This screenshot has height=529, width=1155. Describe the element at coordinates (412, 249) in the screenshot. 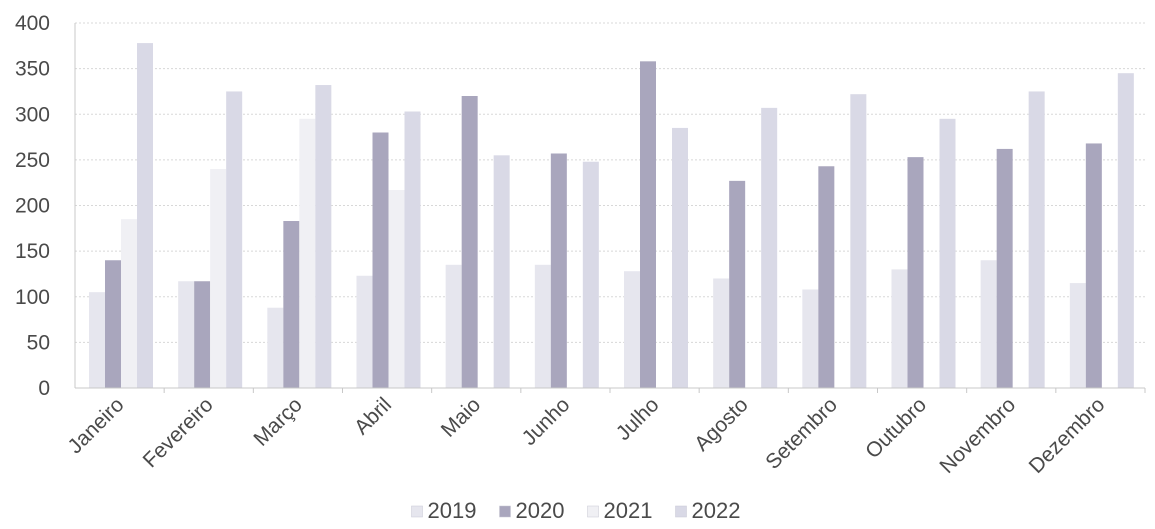

I see `bar-2022-abril` at that location.